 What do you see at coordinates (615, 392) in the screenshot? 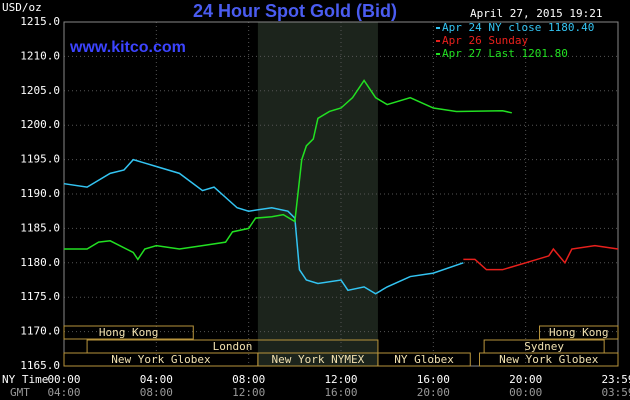
I see `x2-tick-label: 03:59` at bounding box center [615, 392].